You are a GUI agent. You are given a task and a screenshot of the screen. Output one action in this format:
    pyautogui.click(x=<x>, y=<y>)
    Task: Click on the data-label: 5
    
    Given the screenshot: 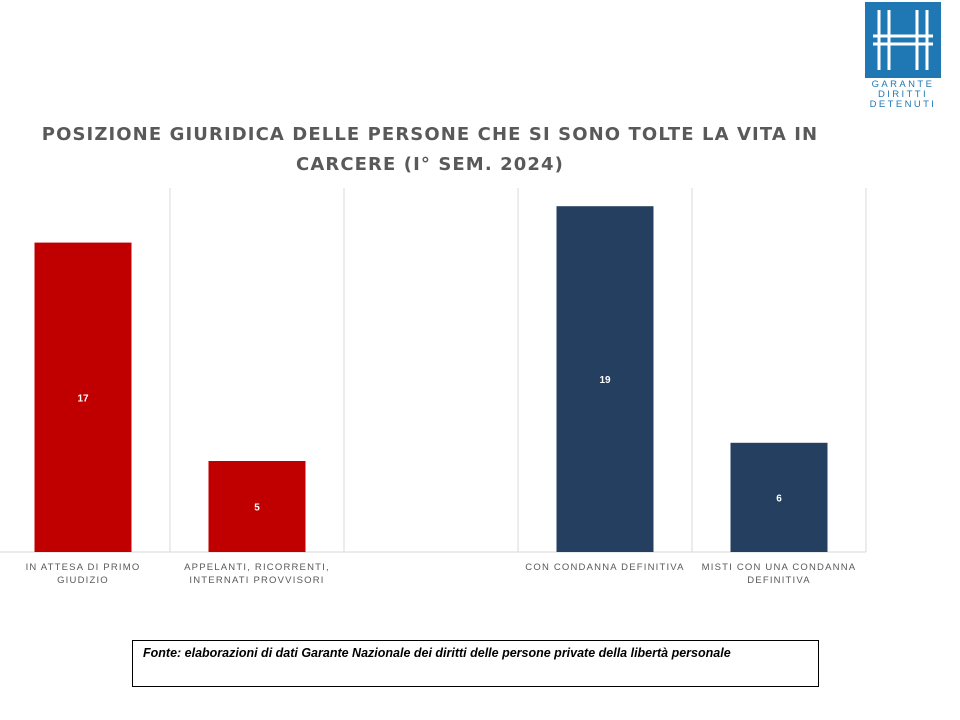 What is the action you would take?
    pyautogui.click(x=257, y=508)
    